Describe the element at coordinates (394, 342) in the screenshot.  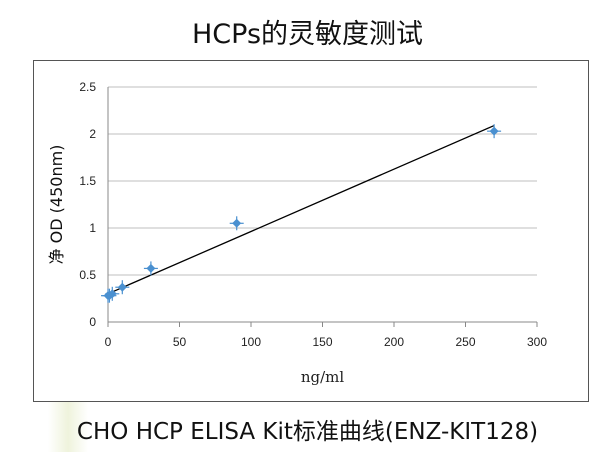
I see `x-tick-label: 200` at that location.